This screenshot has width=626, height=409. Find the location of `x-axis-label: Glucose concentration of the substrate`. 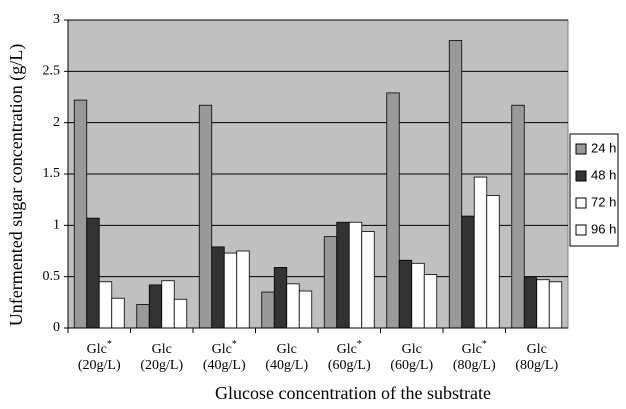

x-axis-label: Glucose concentration of the substrate is located at coordinates (353, 393).